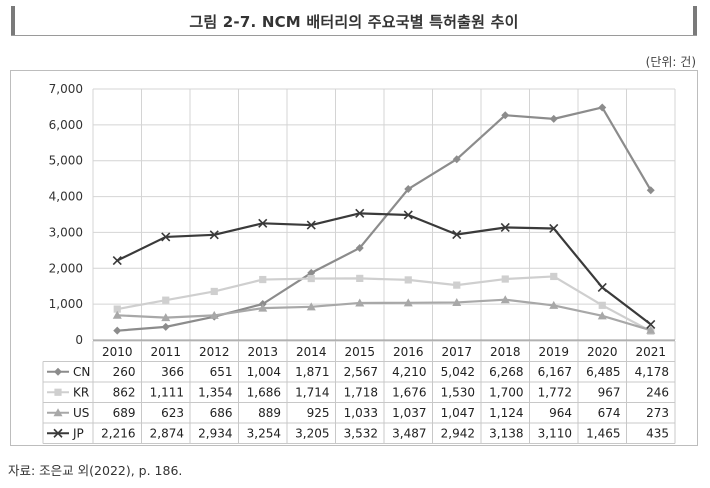 This screenshot has height=488, width=710. Describe the element at coordinates (264, 392) in the screenshot. I see `data-label-kr: 1,686` at that location.